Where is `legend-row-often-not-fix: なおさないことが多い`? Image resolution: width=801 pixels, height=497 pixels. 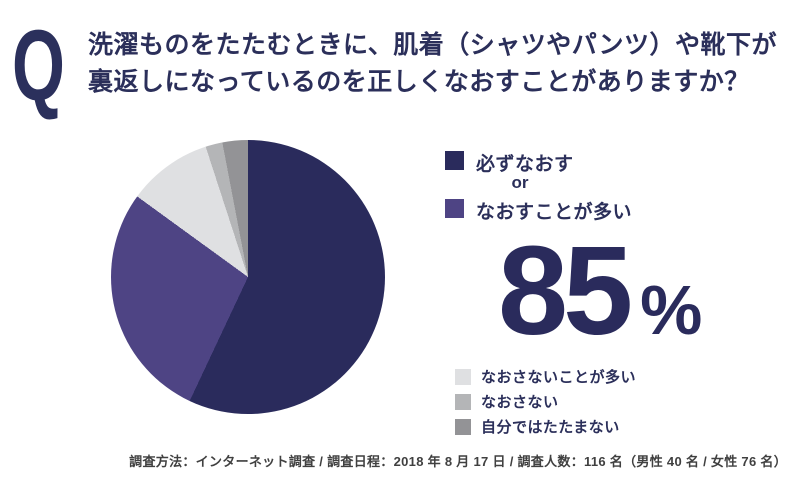 legend-row-often-not-fix: なおさないことが多い is located at coordinates (545, 376).